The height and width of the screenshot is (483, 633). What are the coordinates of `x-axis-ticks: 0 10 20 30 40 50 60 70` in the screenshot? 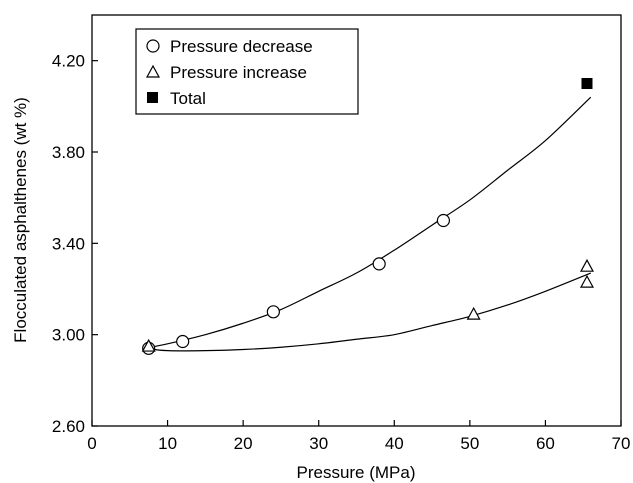 It's located at (358, 436).